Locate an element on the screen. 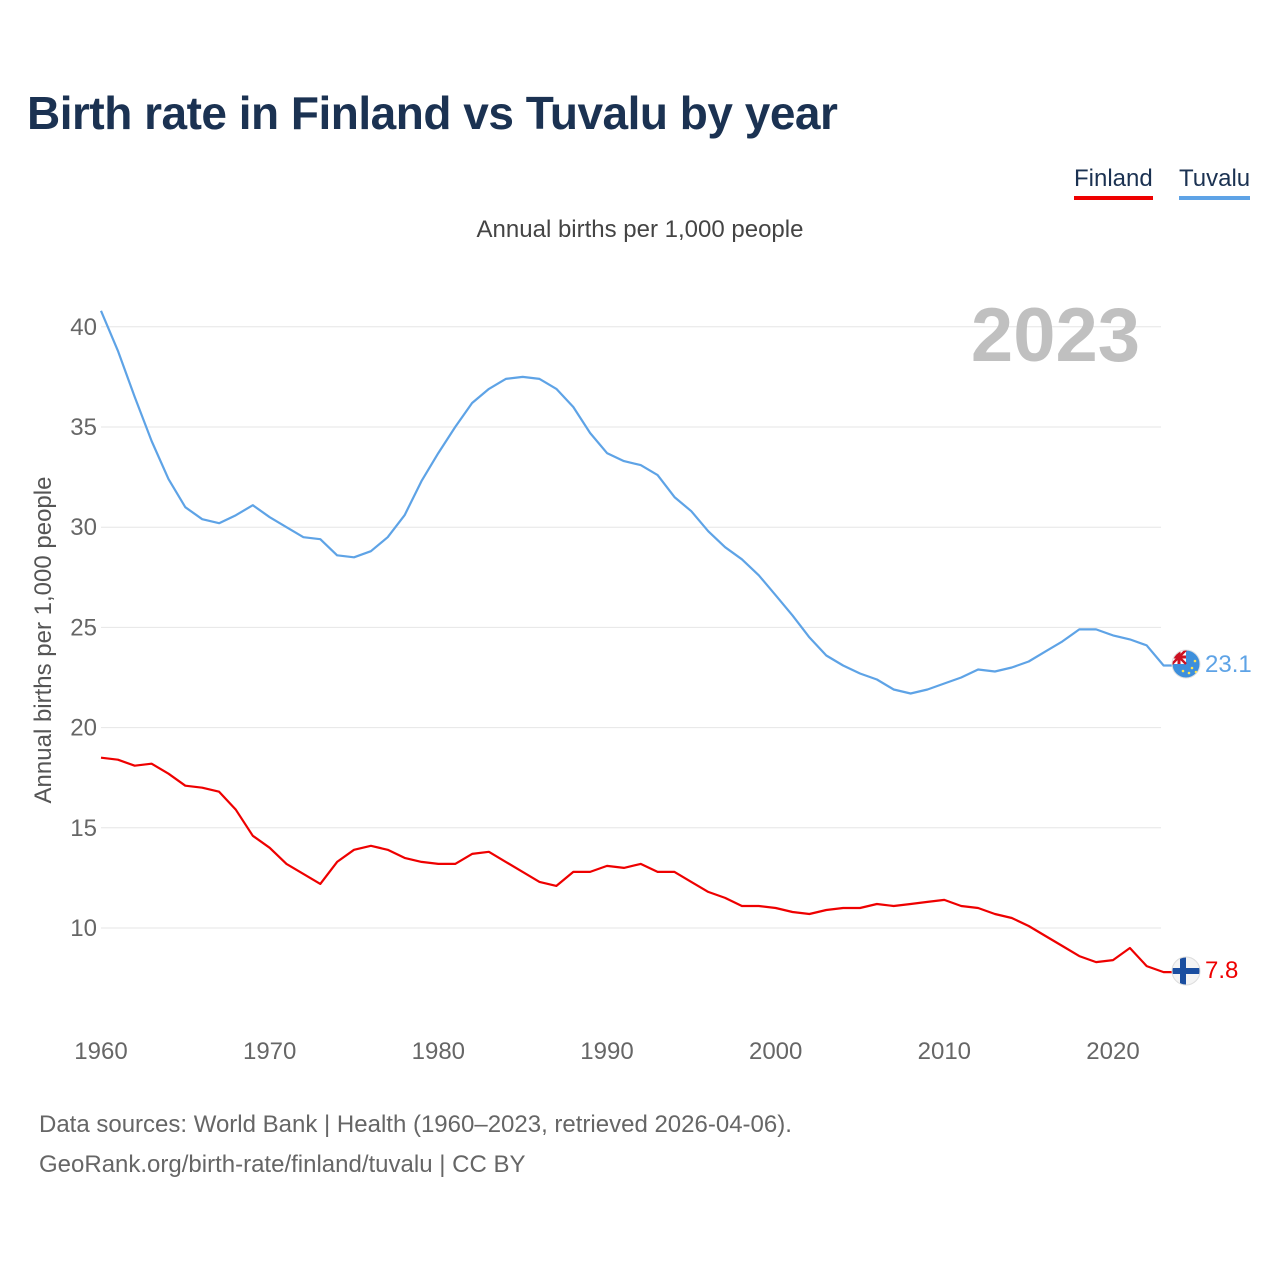 The width and height of the screenshot is (1280, 1280). x-tick-label: 1970 is located at coordinates (269, 1051).